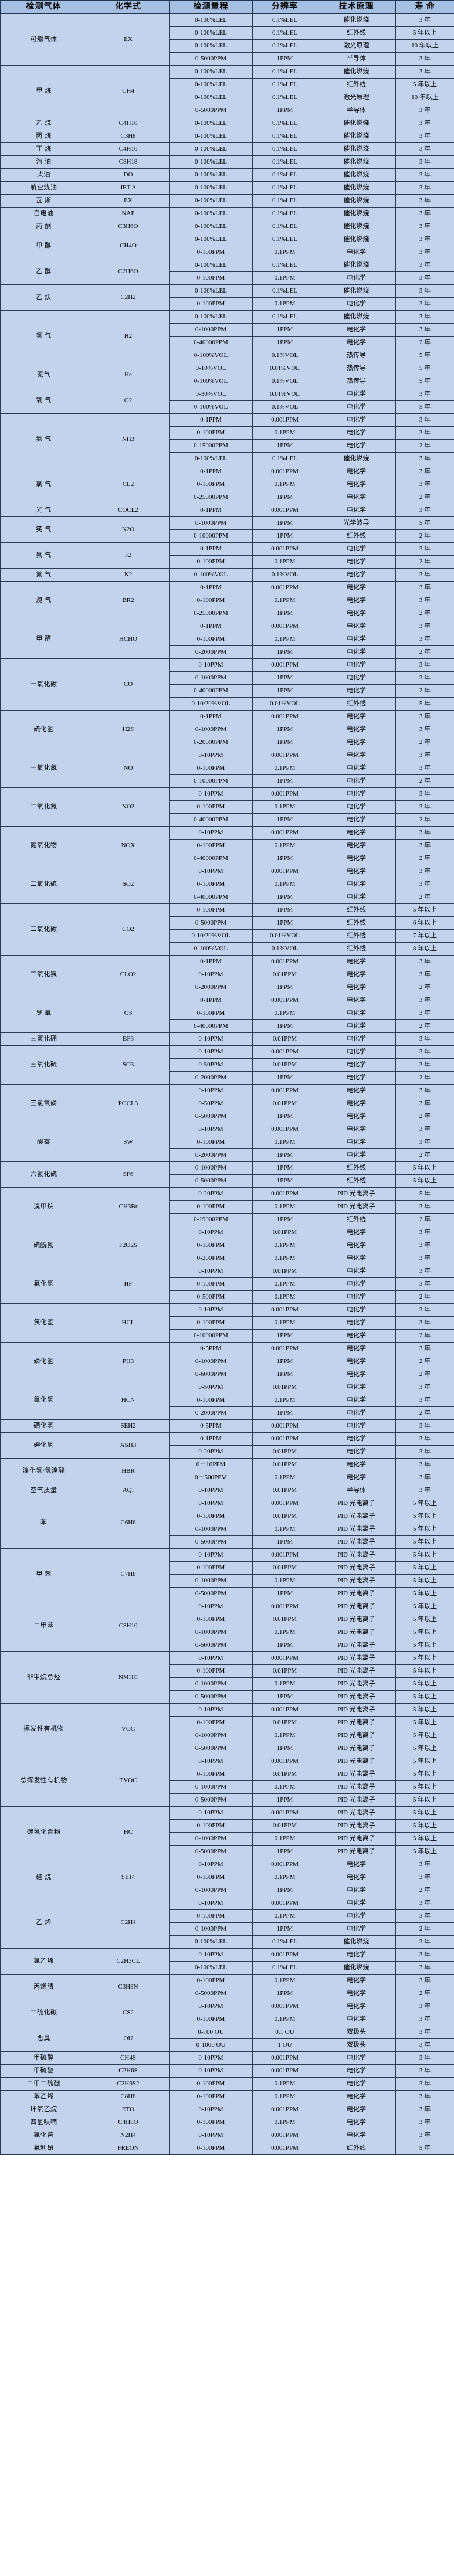 This screenshot has height=2576, width=454. I want to click on cell-chemical-formula: SO3, so click(128, 1065).